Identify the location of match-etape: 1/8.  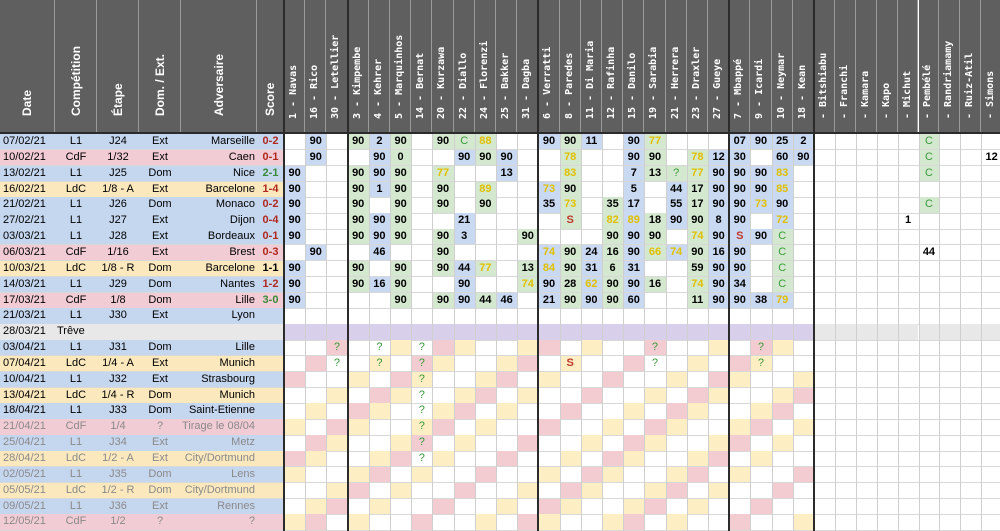
(118, 300).